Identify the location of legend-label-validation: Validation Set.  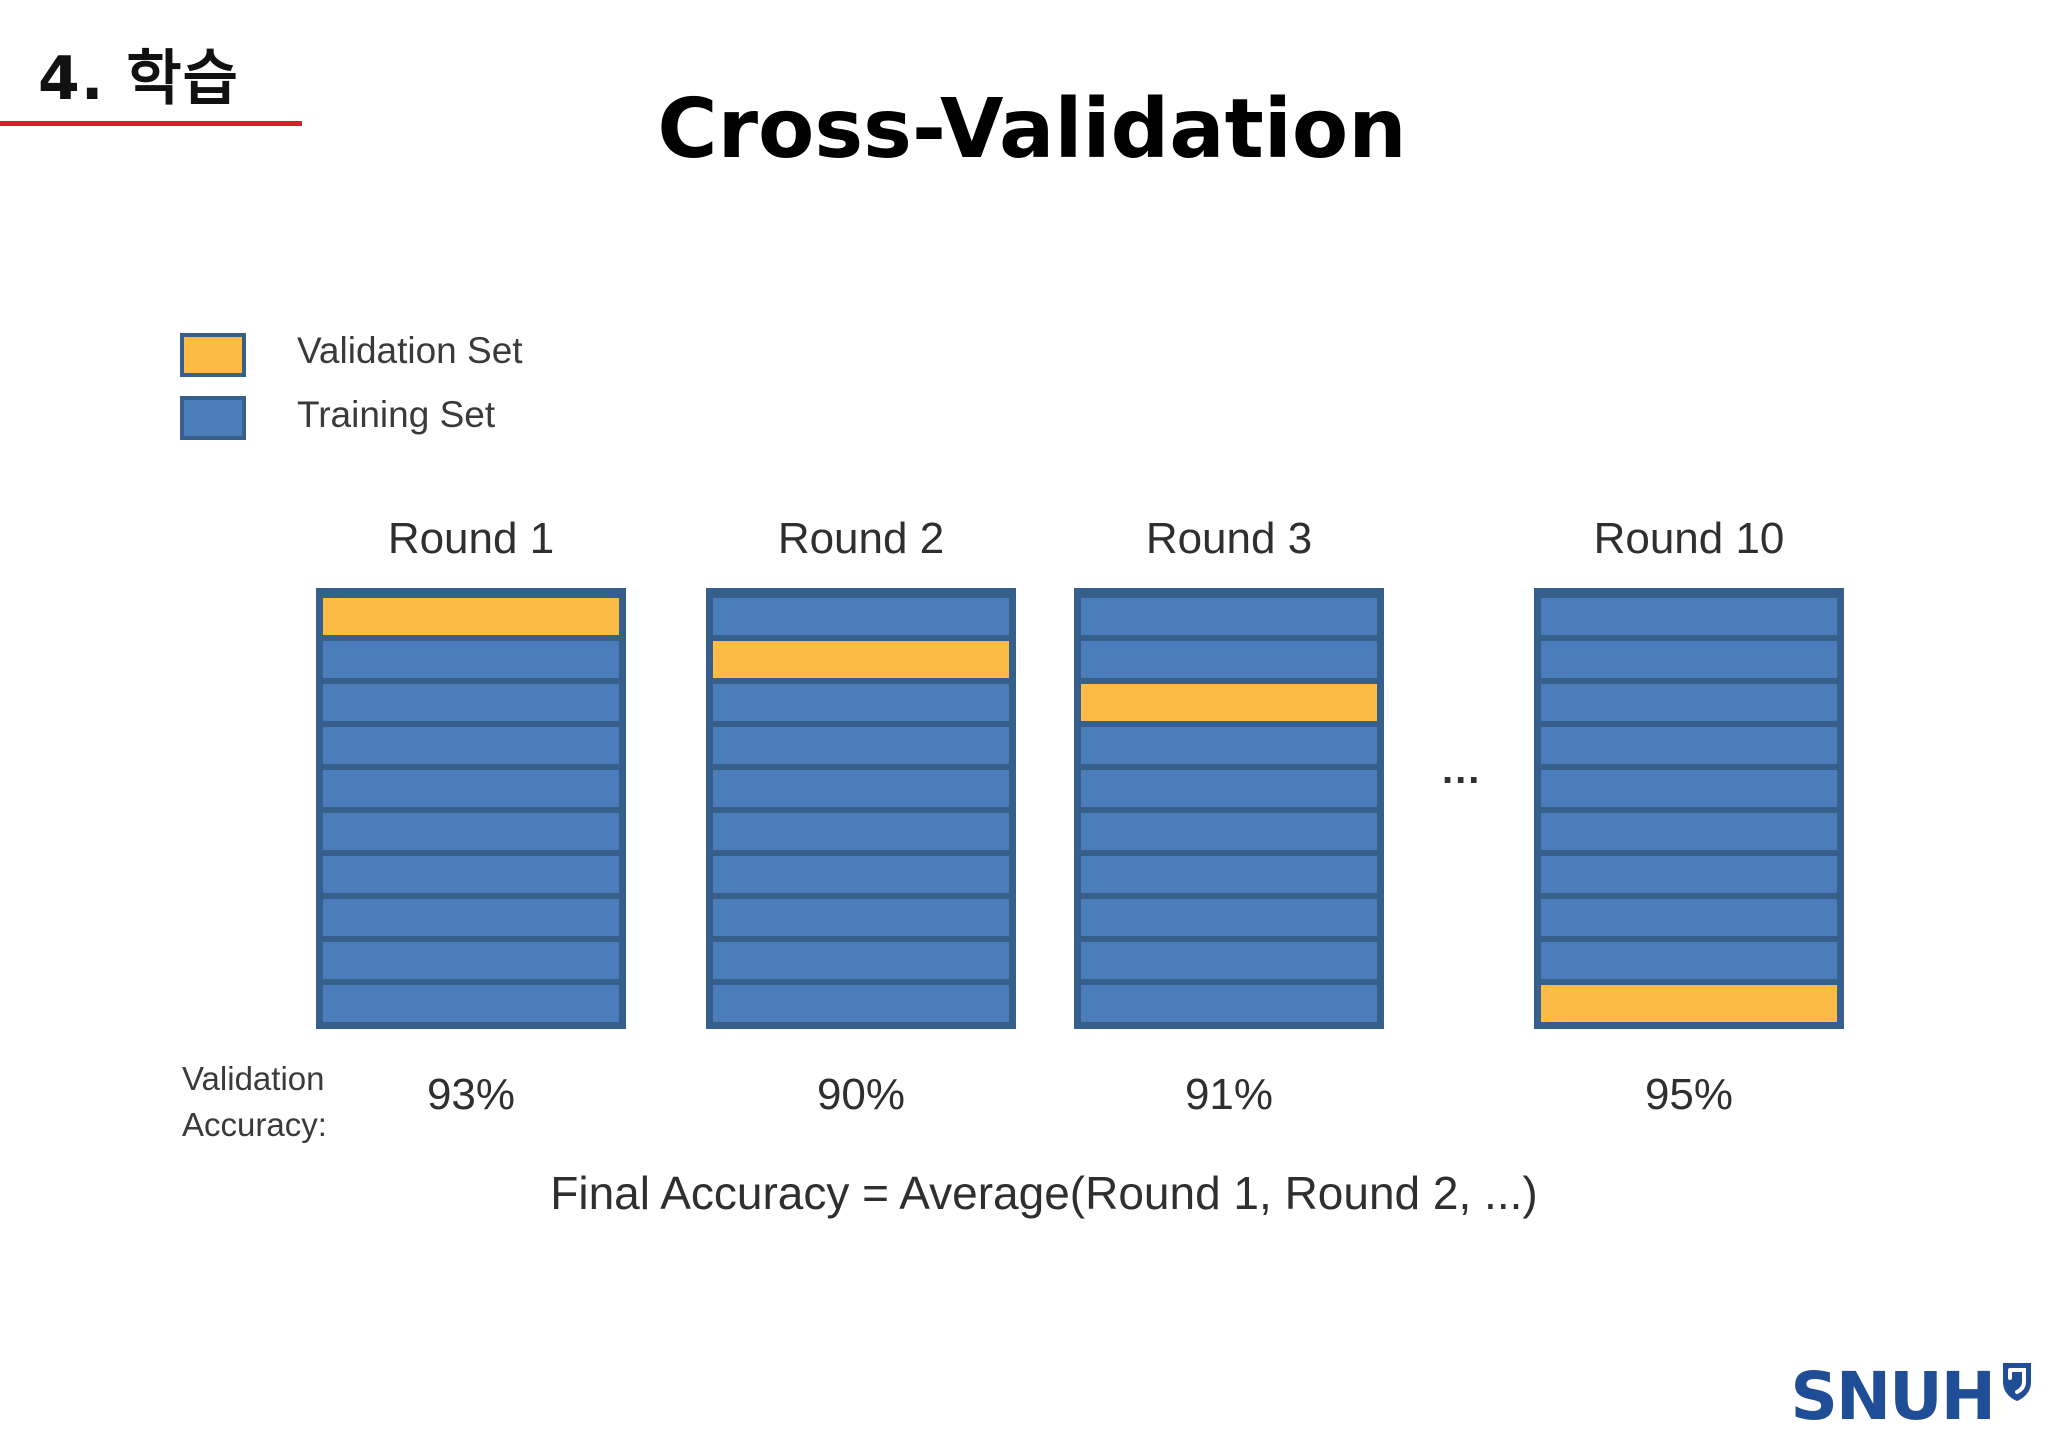
(410, 350).